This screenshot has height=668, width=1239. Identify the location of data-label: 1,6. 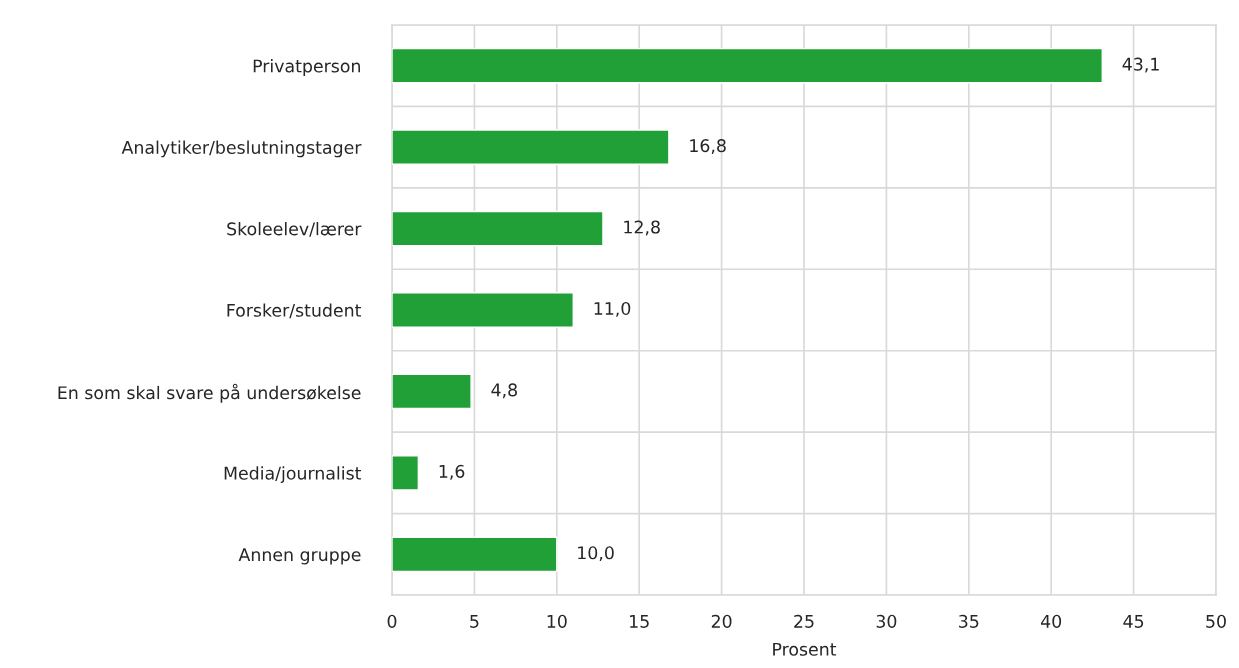
(452, 472).